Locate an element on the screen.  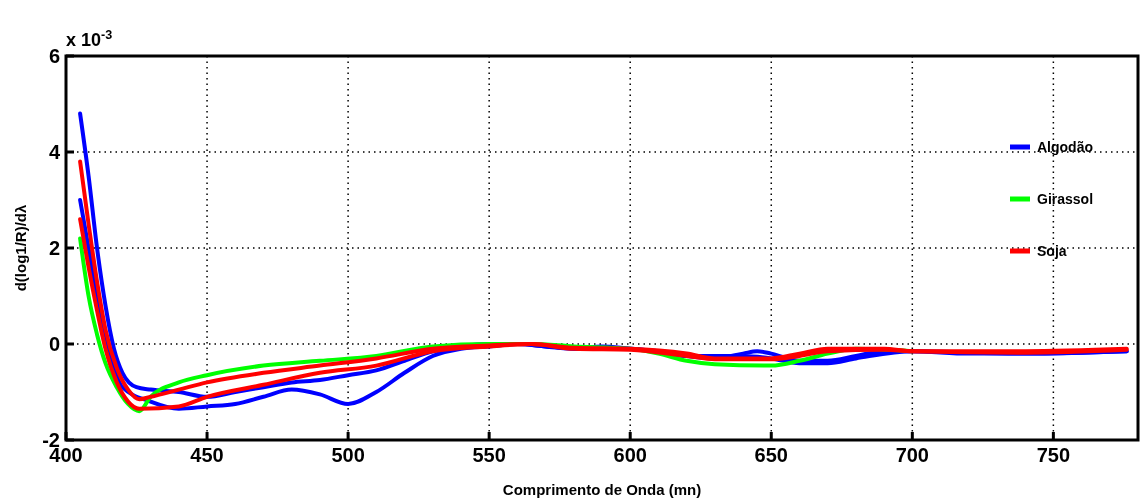
y-axis-title: d(log1/R)/dλ is located at coordinates (20, 248).